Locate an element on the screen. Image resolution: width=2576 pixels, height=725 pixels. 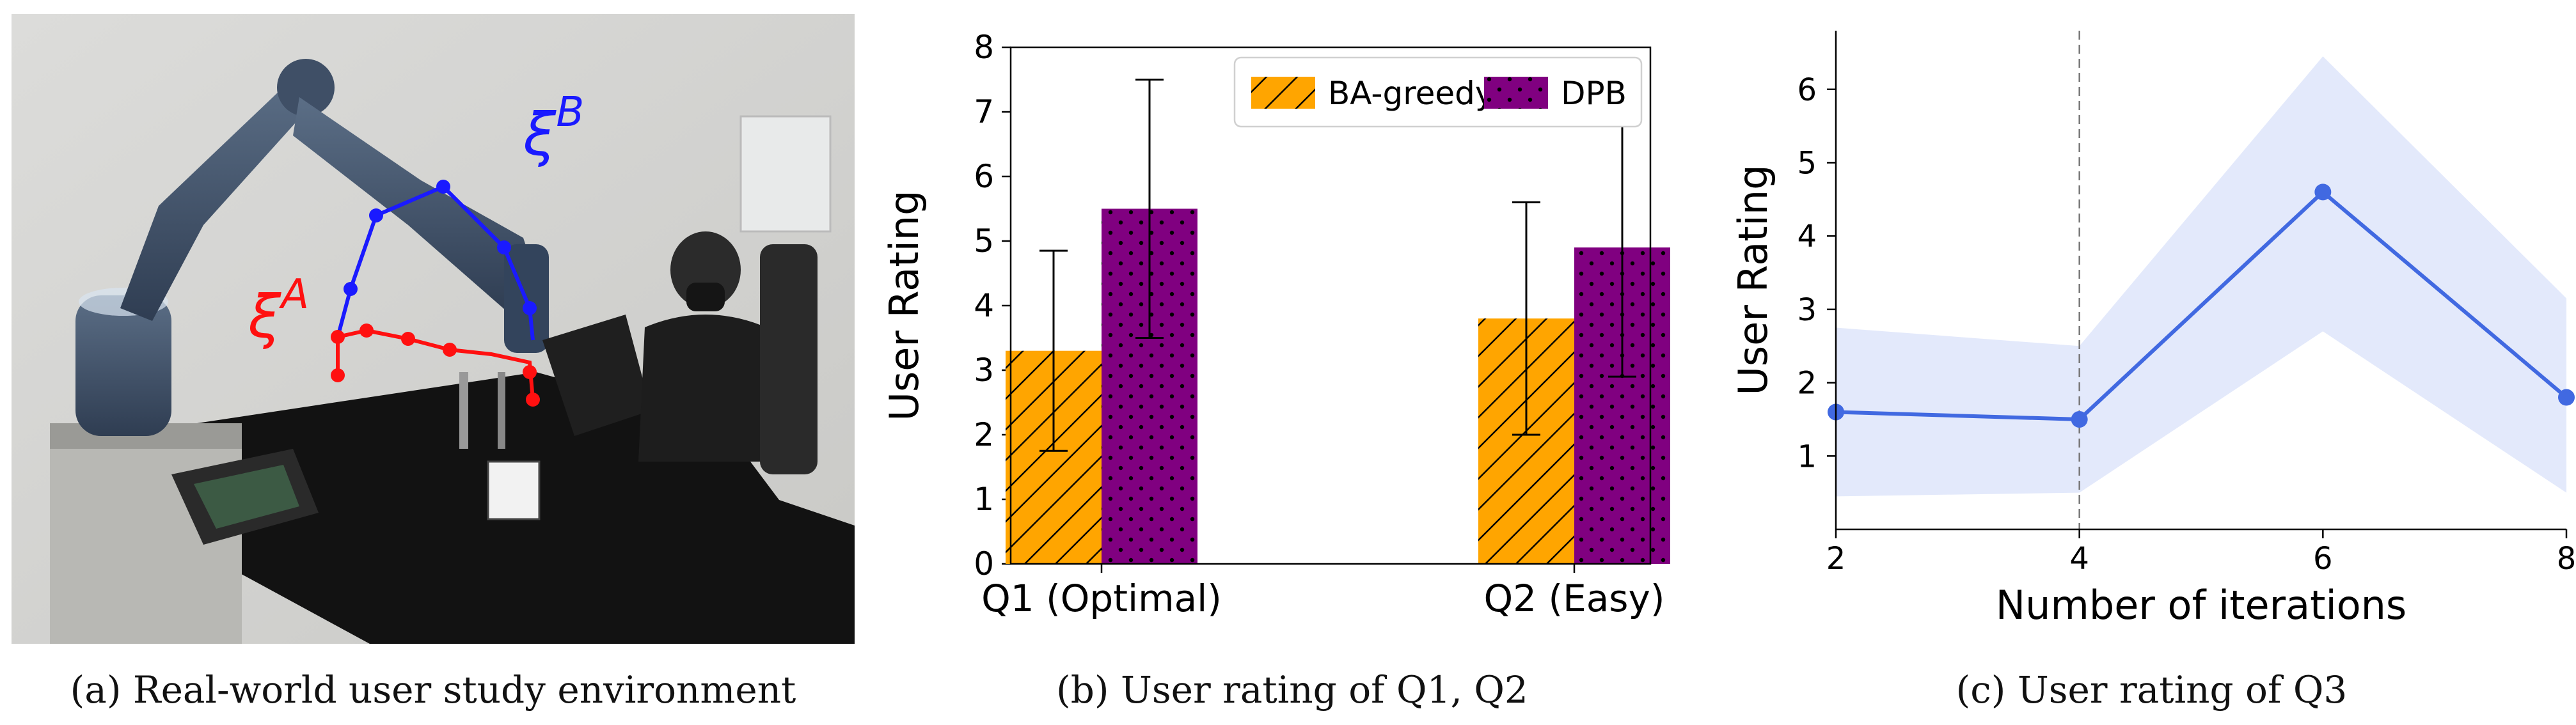
trajectory-b-label: ξB is located at coordinates (553, 129).